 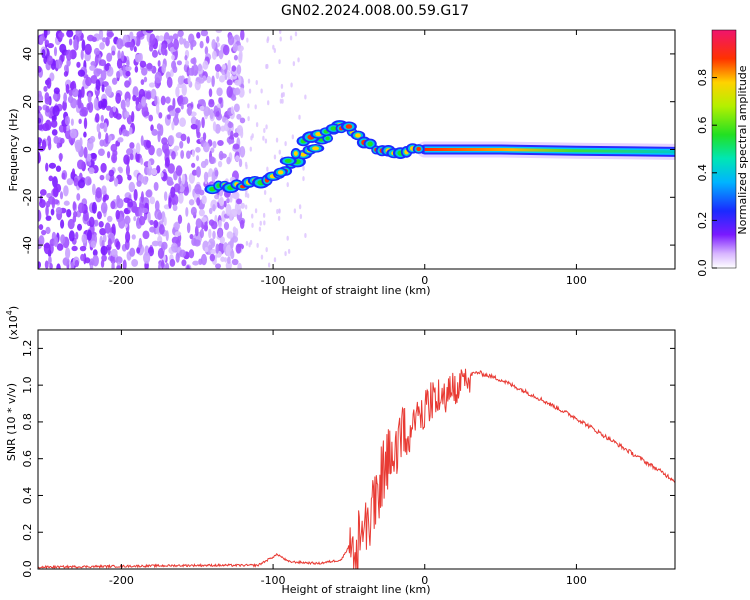 I want to click on snr-y-multiplier-close: ), so click(x=13, y=308).